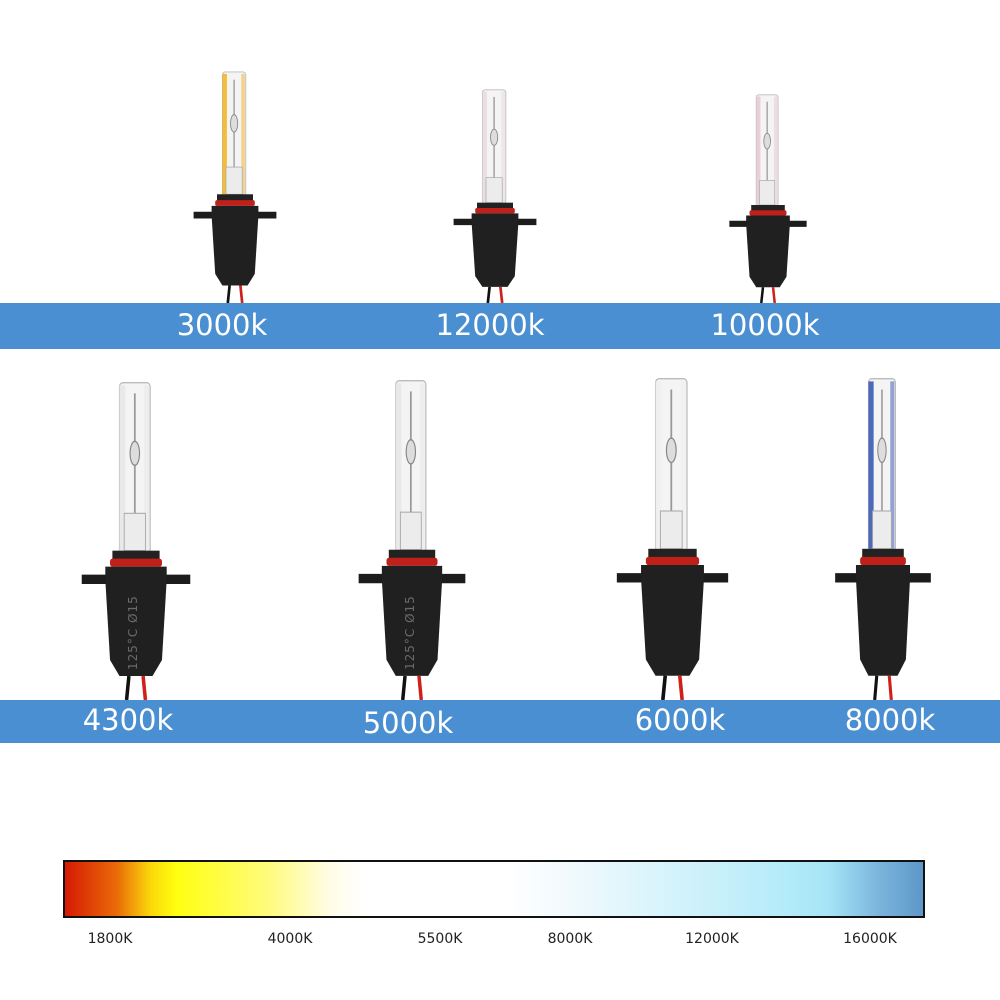  Describe the element at coordinates (133, 632) in the screenshot. I see `socket-embossed-text-4300k: 125°C Ø15` at that location.